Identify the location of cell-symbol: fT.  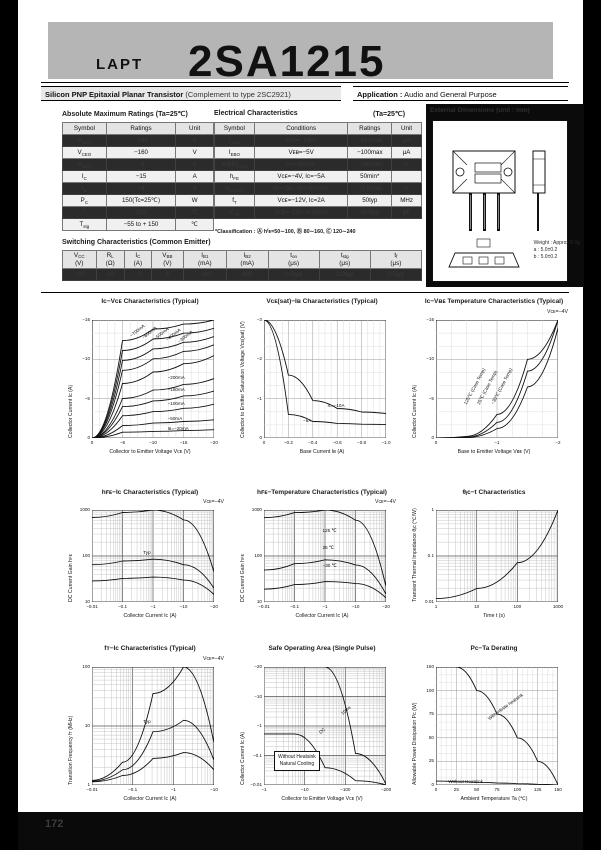
(234, 200).